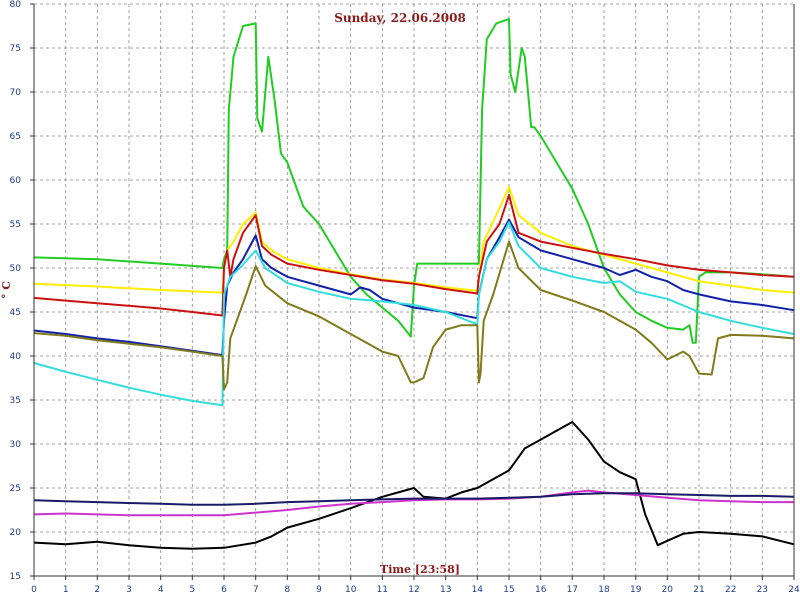  I want to click on x-tick-label: 21, so click(698, 590).